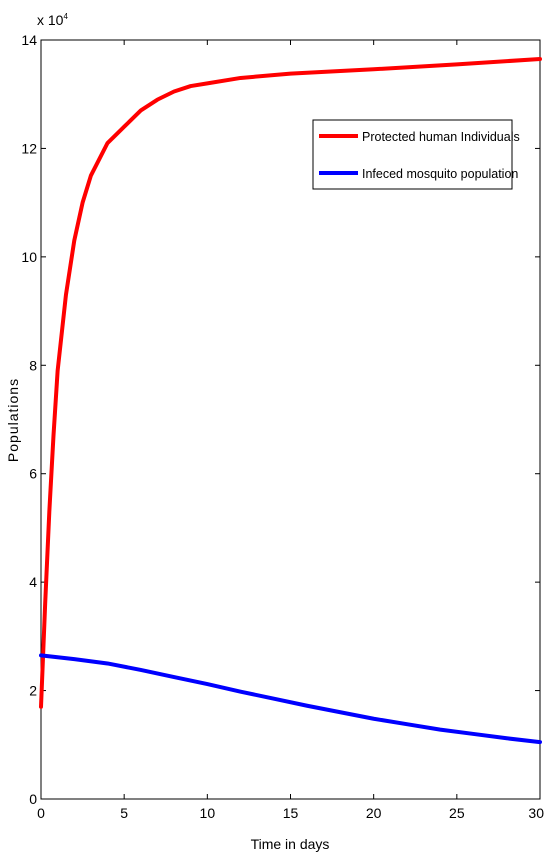 This screenshot has width=545, height=859. What do you see at coordinates (441, 137) in the screenshot?
I see `legend-label-protected-humans: Protected human Individuals` at bounding box center [441, 137].